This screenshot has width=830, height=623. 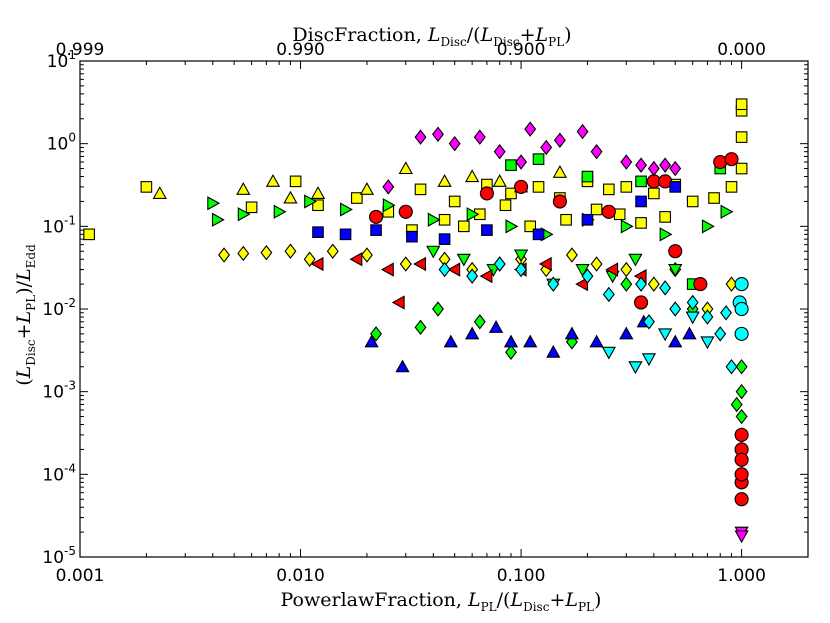 What do you see at coordinates (497, 213) in the screenshot?
I see `series-blue-squares` at bounding box center [497, 213].